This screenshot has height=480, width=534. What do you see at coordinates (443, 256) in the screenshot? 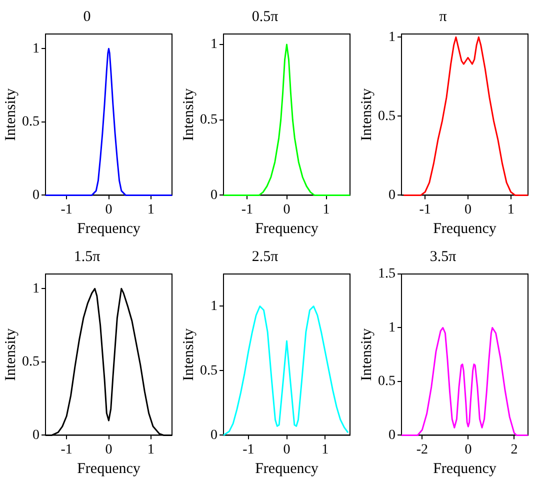
I see `chart-title: 3.5π` at bounding box center [443, 256].